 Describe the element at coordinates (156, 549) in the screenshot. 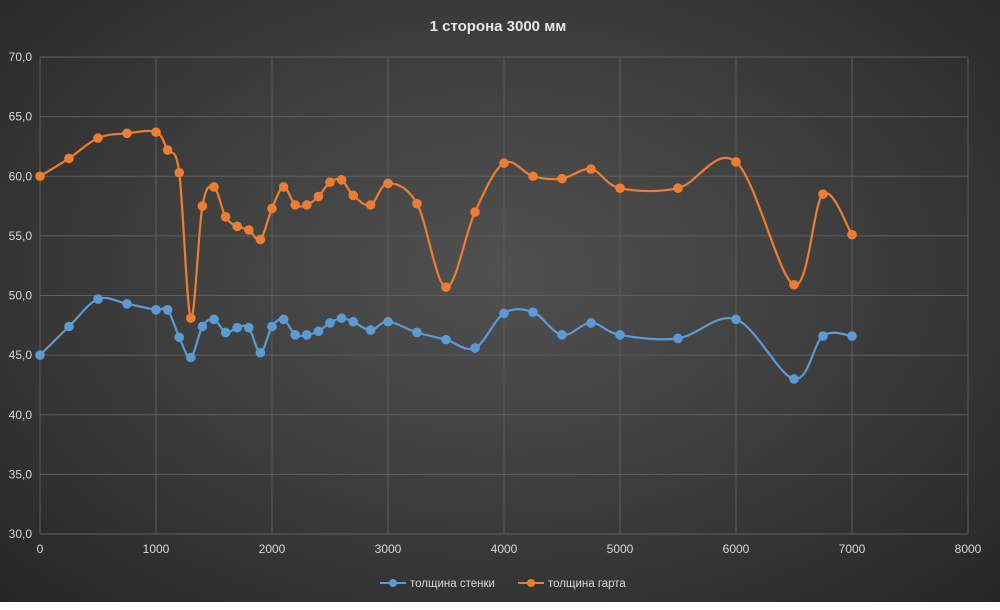

I see `x-tick-label: 1000` at that location.